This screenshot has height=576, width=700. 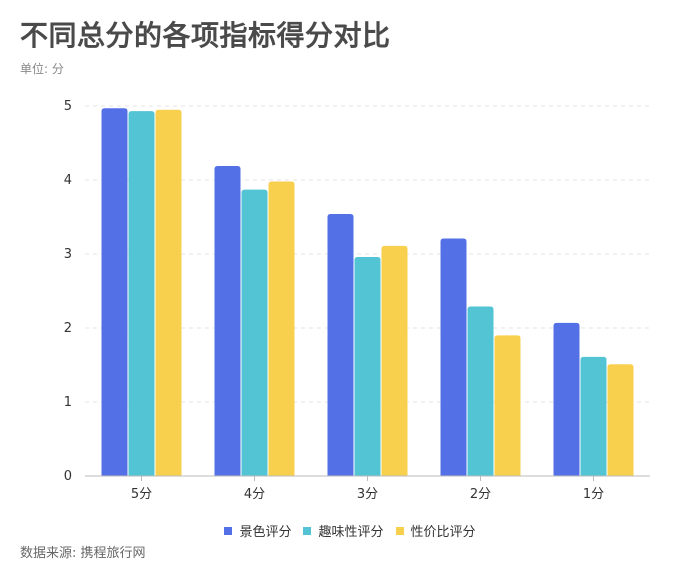 I want to click on x-tick-label: 1分, so click(x=593, y=494).